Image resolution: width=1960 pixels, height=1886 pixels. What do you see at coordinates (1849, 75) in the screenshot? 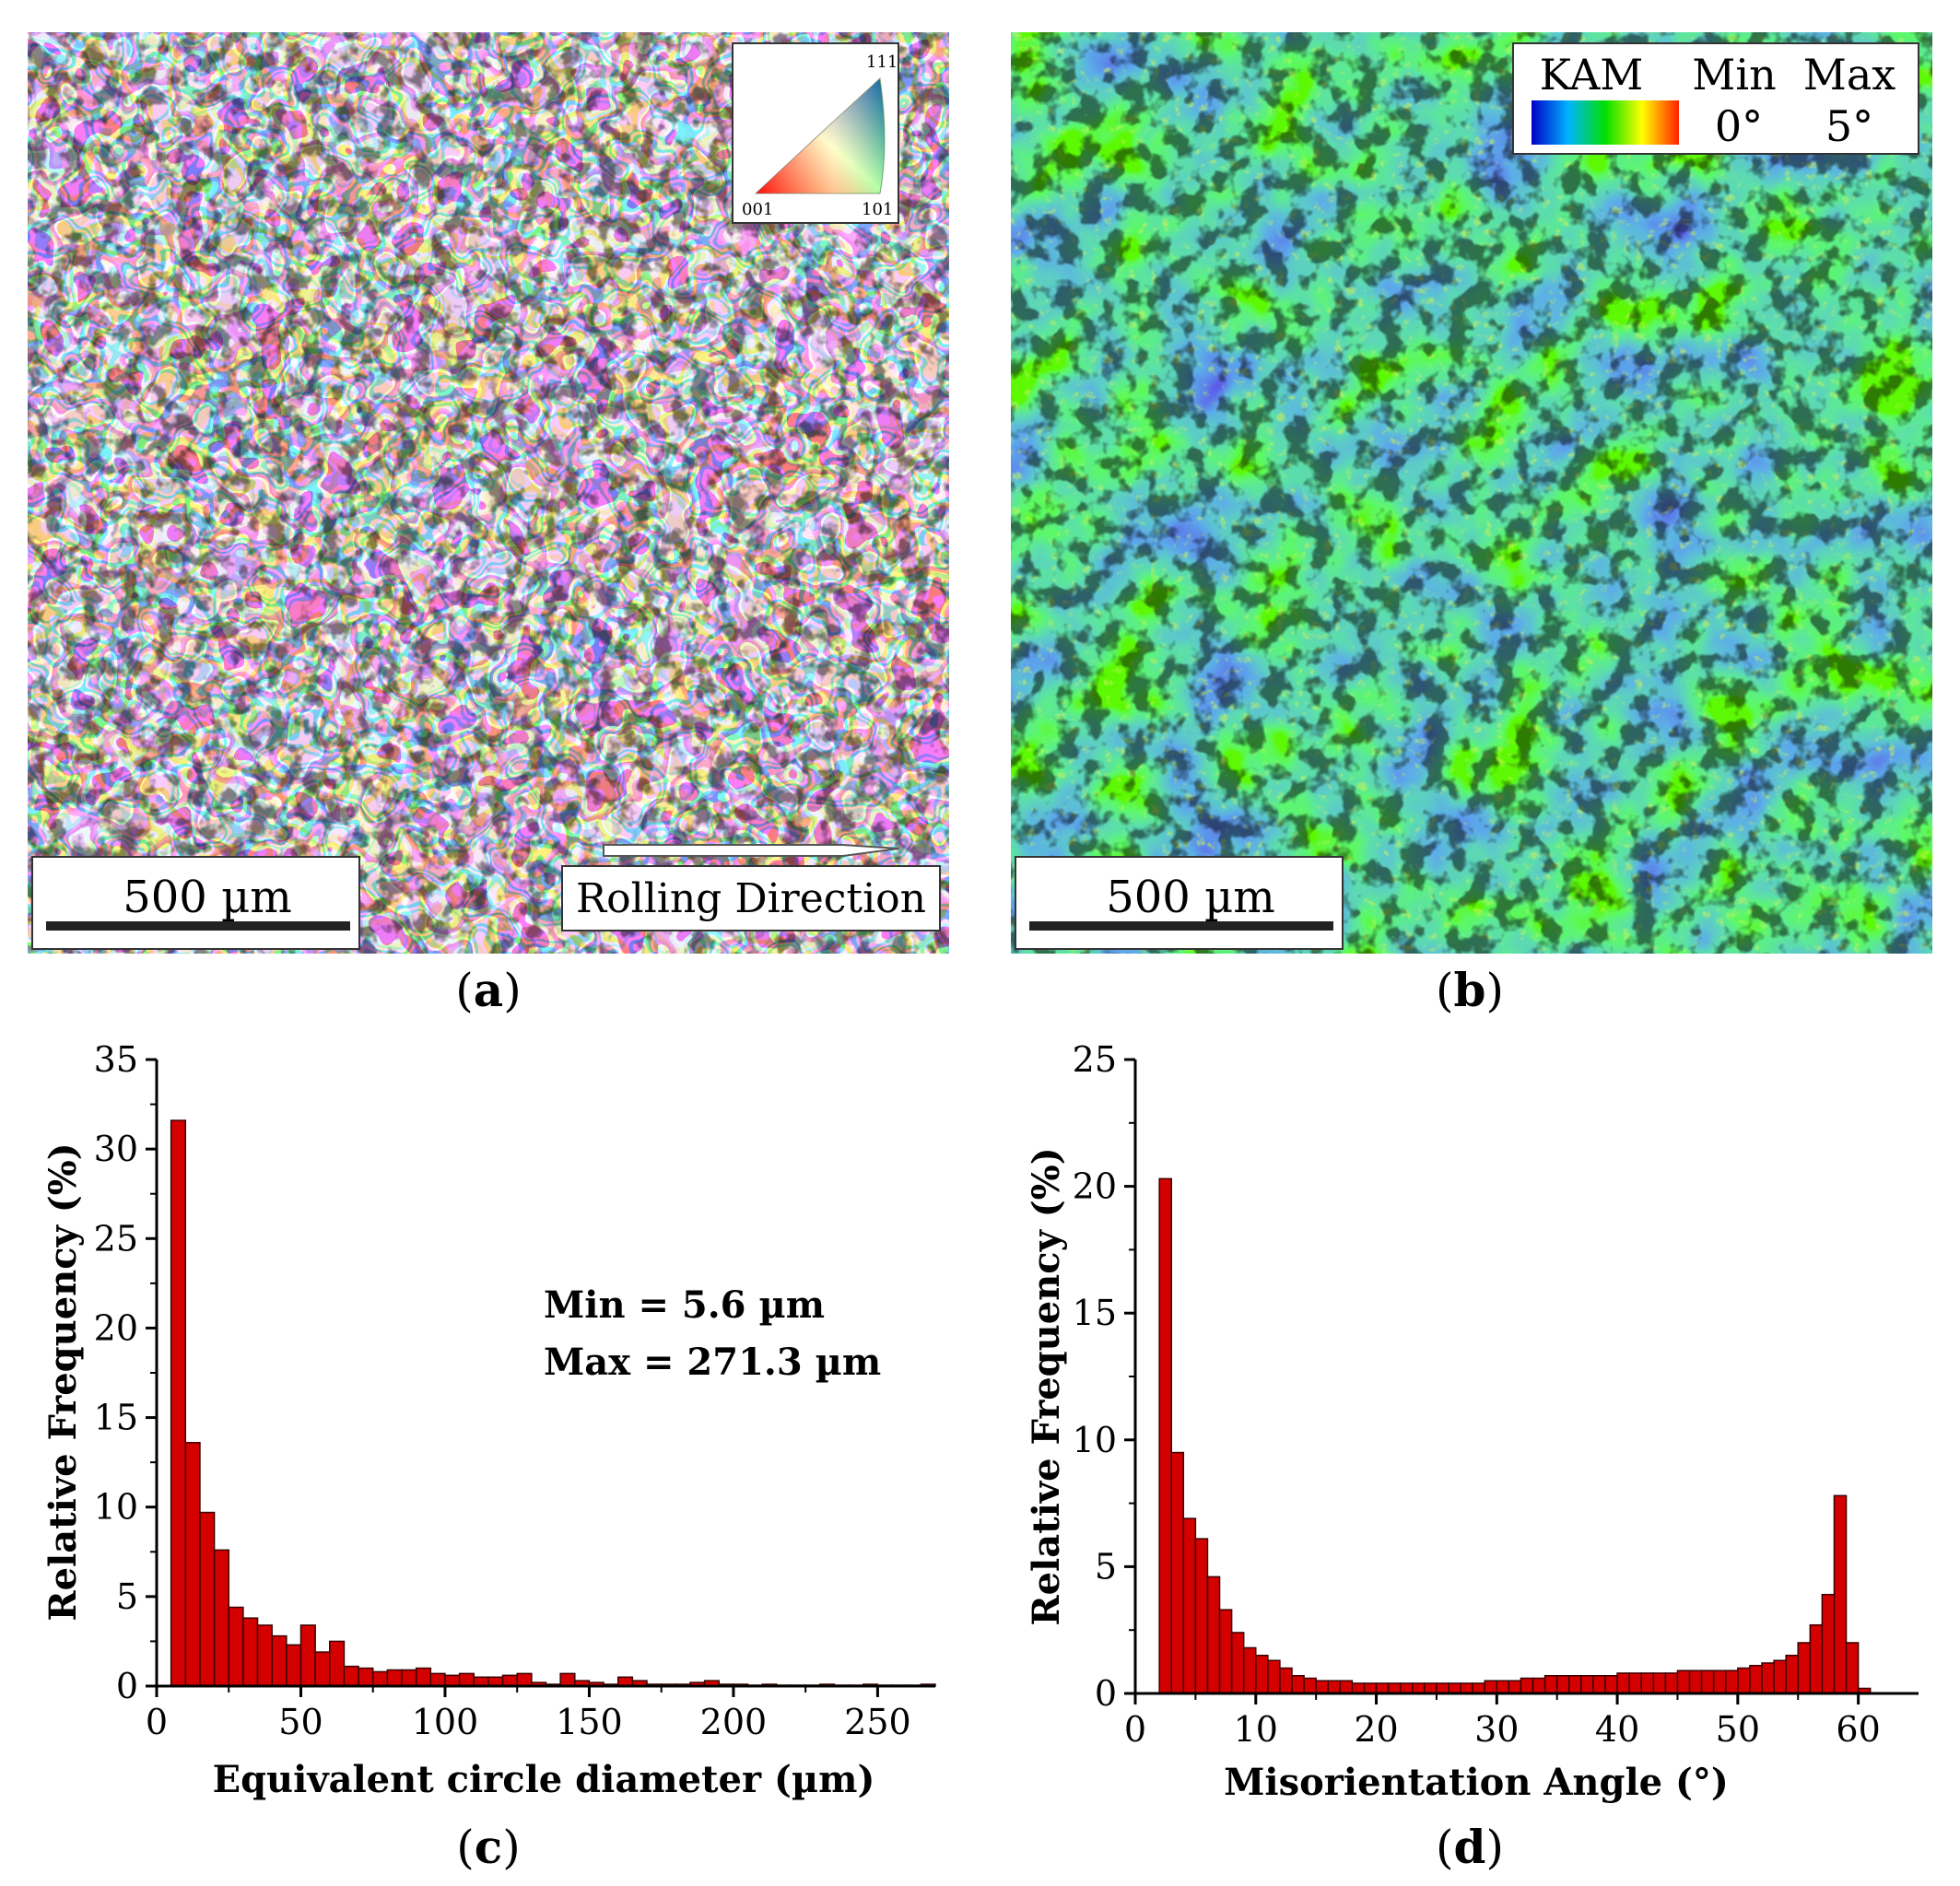
I see `kam-legend-max-label: Max` at bounding box center [1849, 75].